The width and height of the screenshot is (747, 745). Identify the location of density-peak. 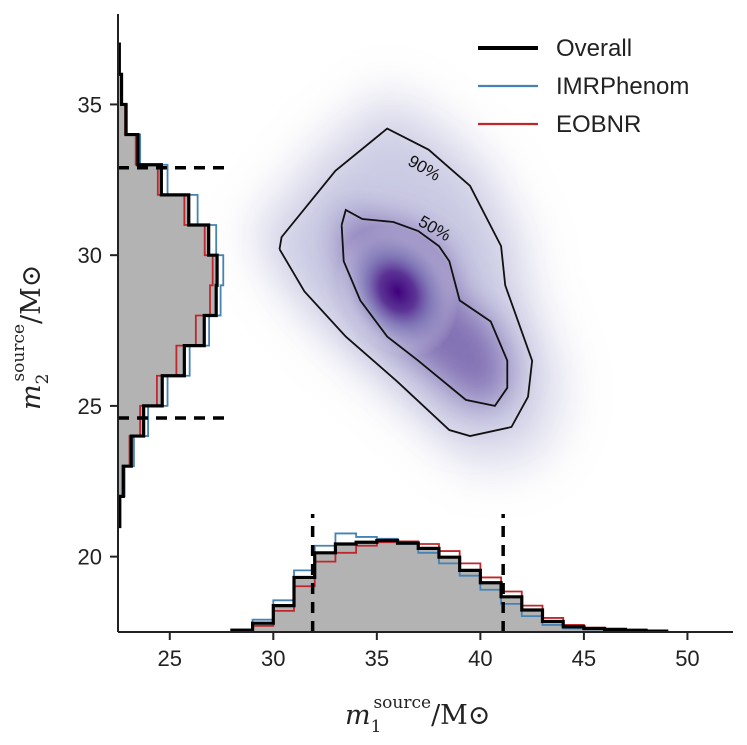
(397, 291).